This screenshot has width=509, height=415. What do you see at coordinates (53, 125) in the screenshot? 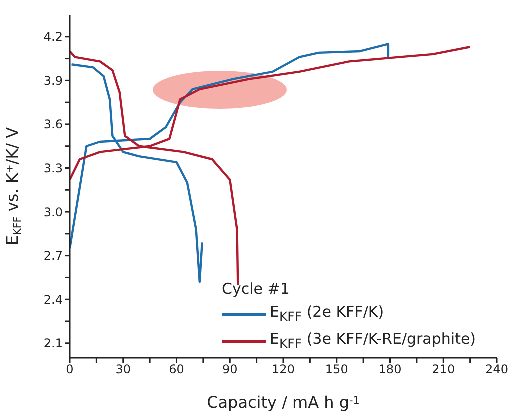
I see `y-tick-label: 3.6` at bounding box center [53, 125].